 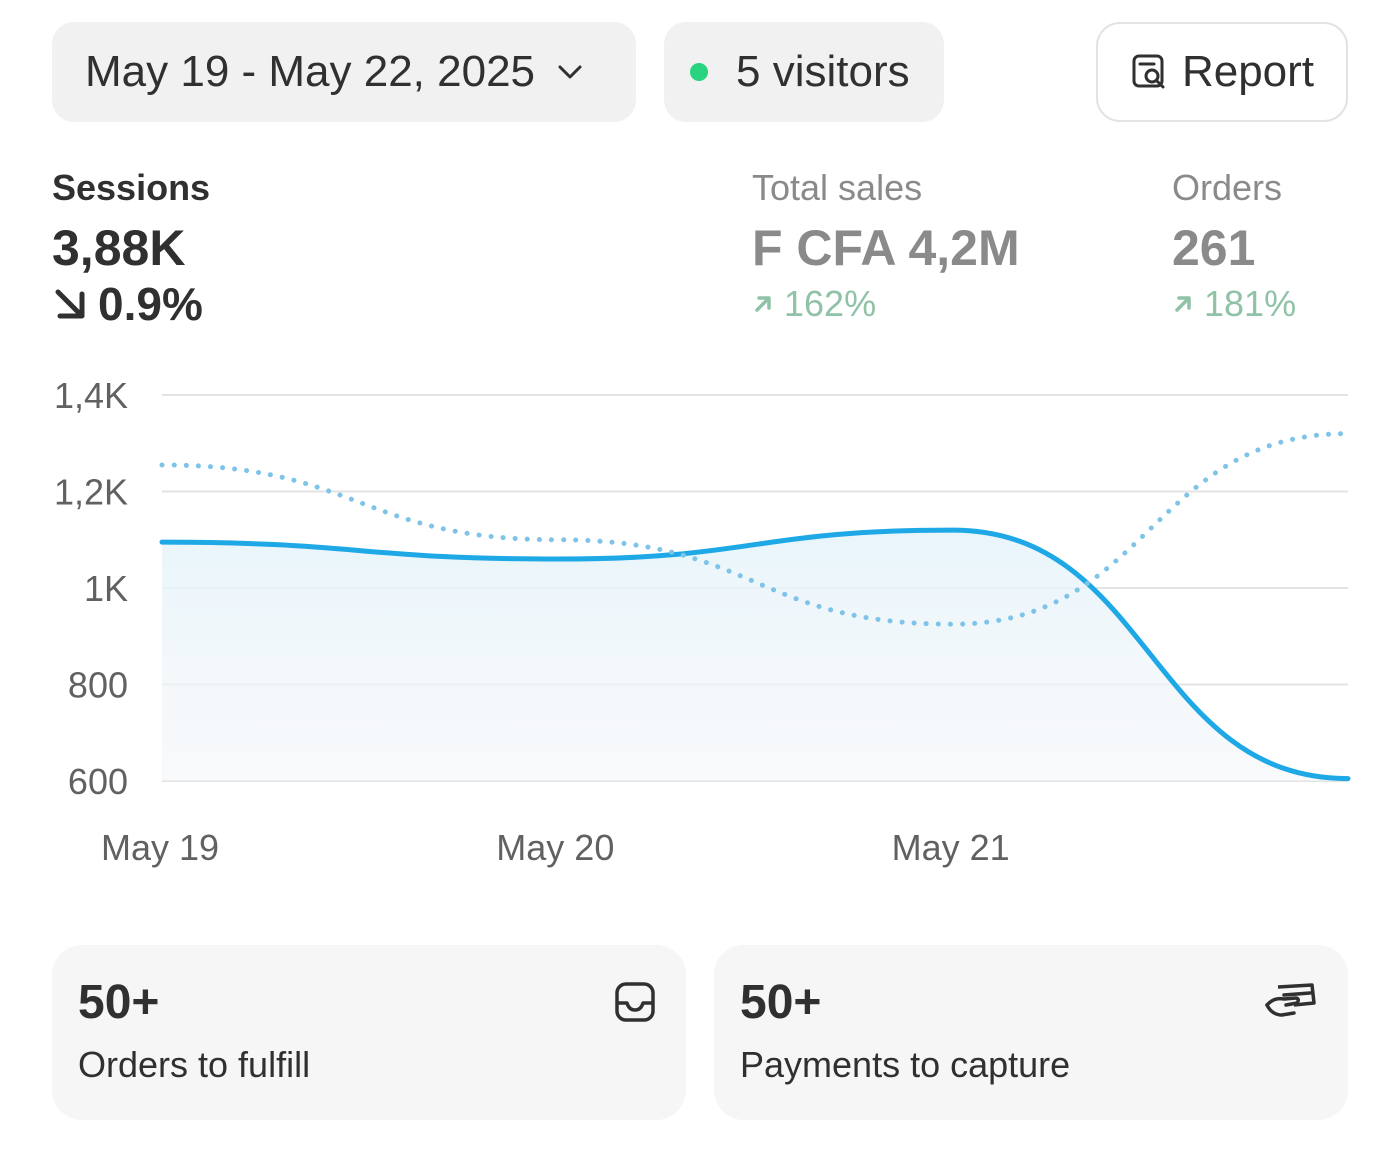 What do you see at coordinates (635, 1002) in the screenshot?
I see `inbox-icon` at bounding box center [635, 1002].